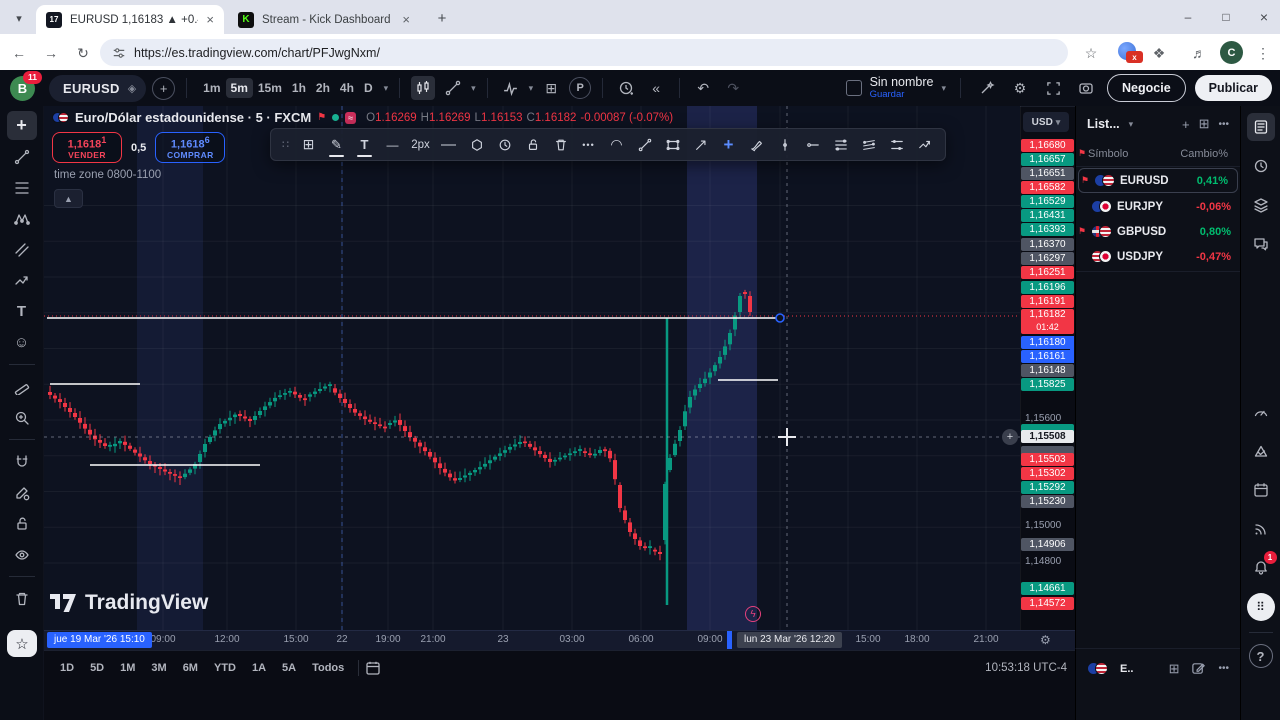  What do you see at coordinates (68, 198) in the screenshot?
I see `legend-collapse-button: ▲` at bounding box center [68, 198].